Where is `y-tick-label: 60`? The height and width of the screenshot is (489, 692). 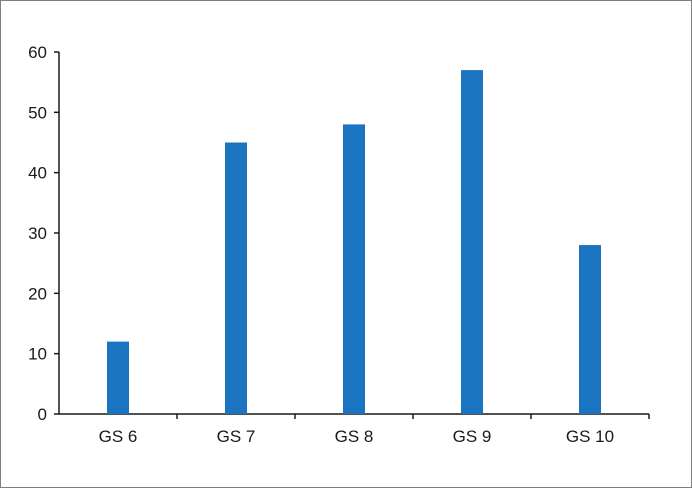 y-tick-label: 60 is located at coordinates (37, 52).